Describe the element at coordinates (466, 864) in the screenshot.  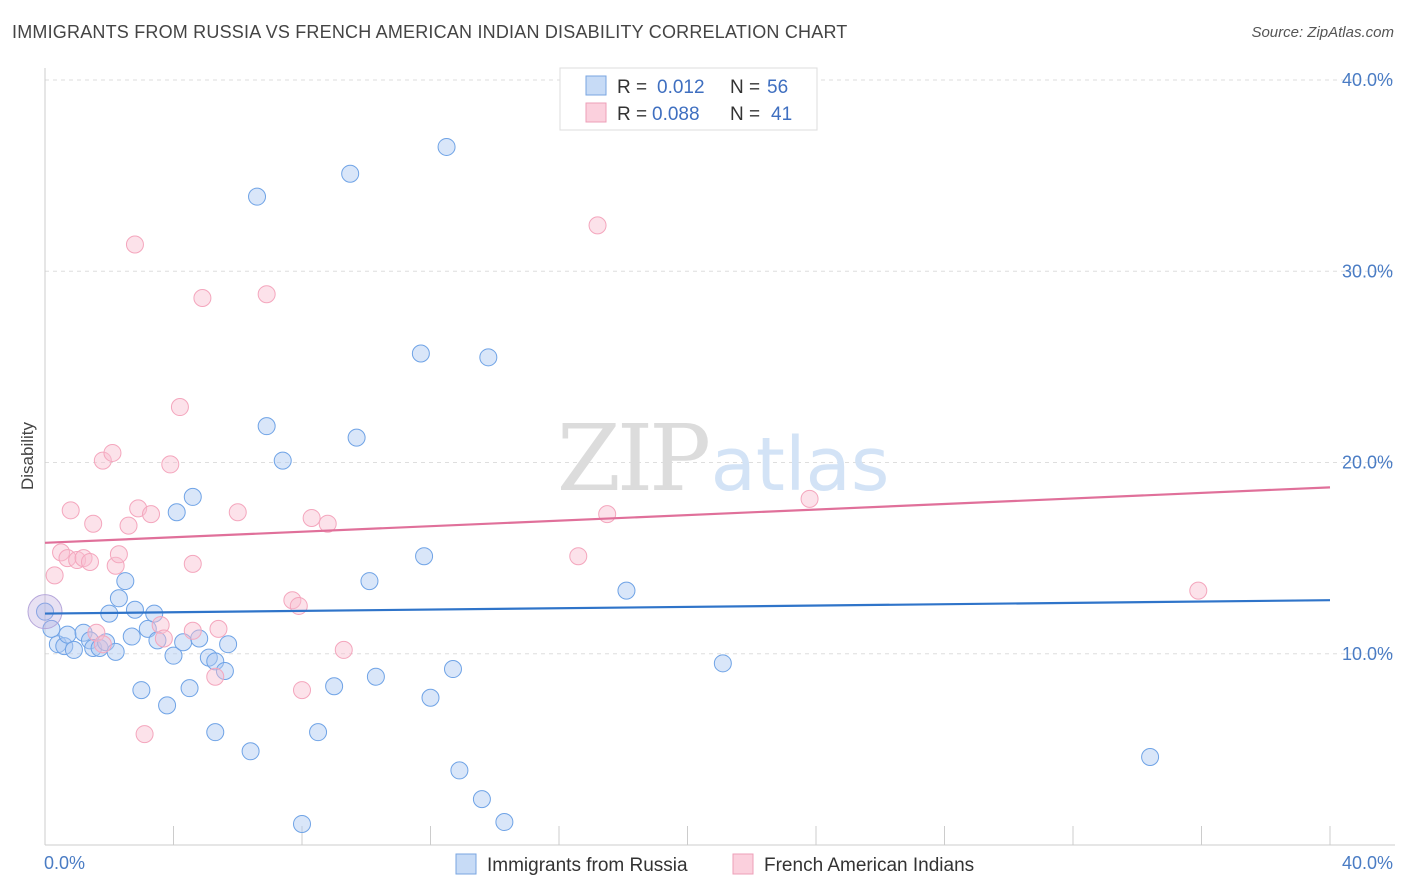
I see `legend-bottom-swatch-russia` at that location.